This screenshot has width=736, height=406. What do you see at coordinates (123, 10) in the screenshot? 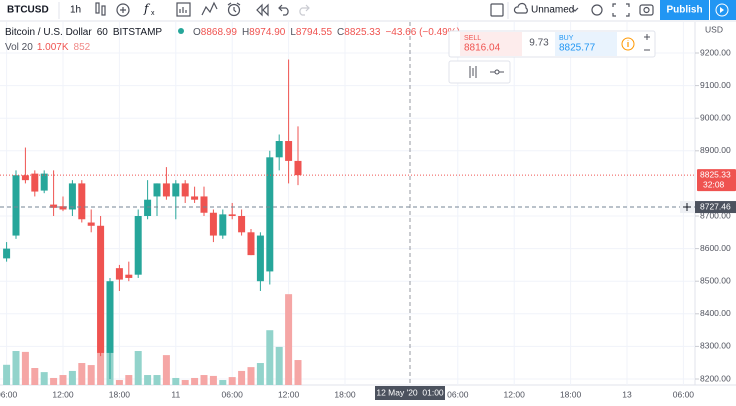
I see `compare-button` at bounding box center [123, 10].